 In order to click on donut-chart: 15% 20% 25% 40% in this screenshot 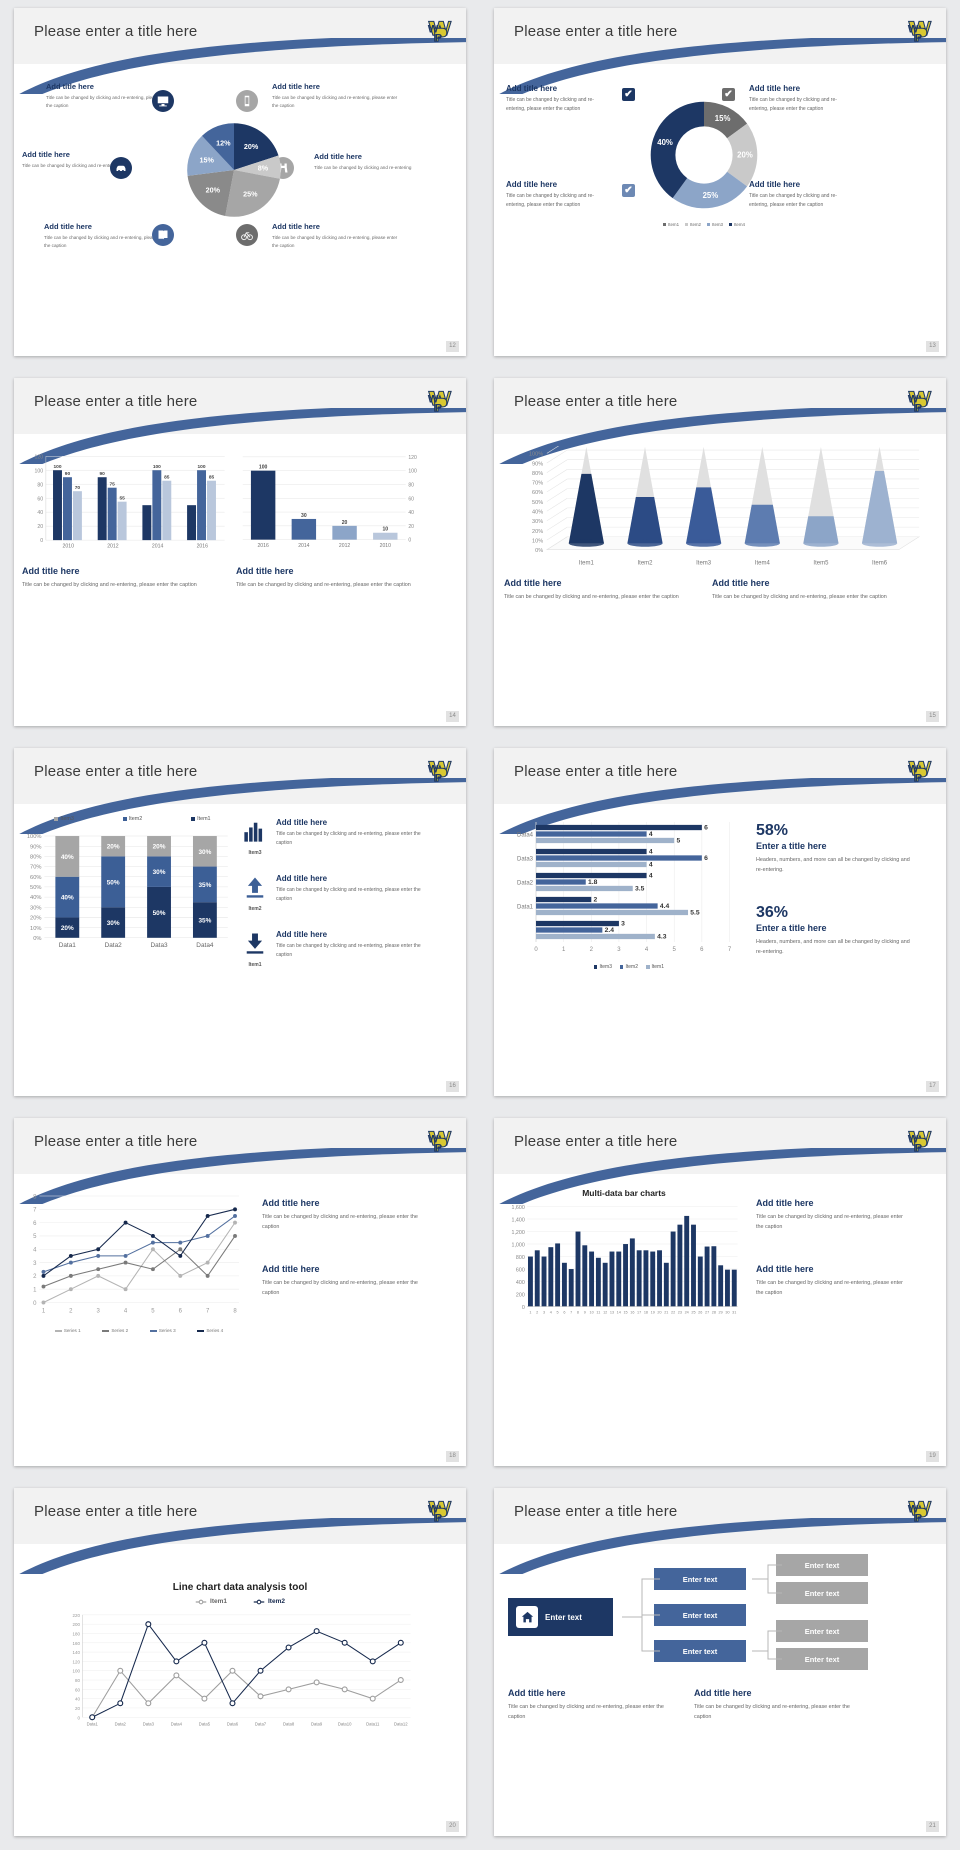, I will do `click(704, 155)`.